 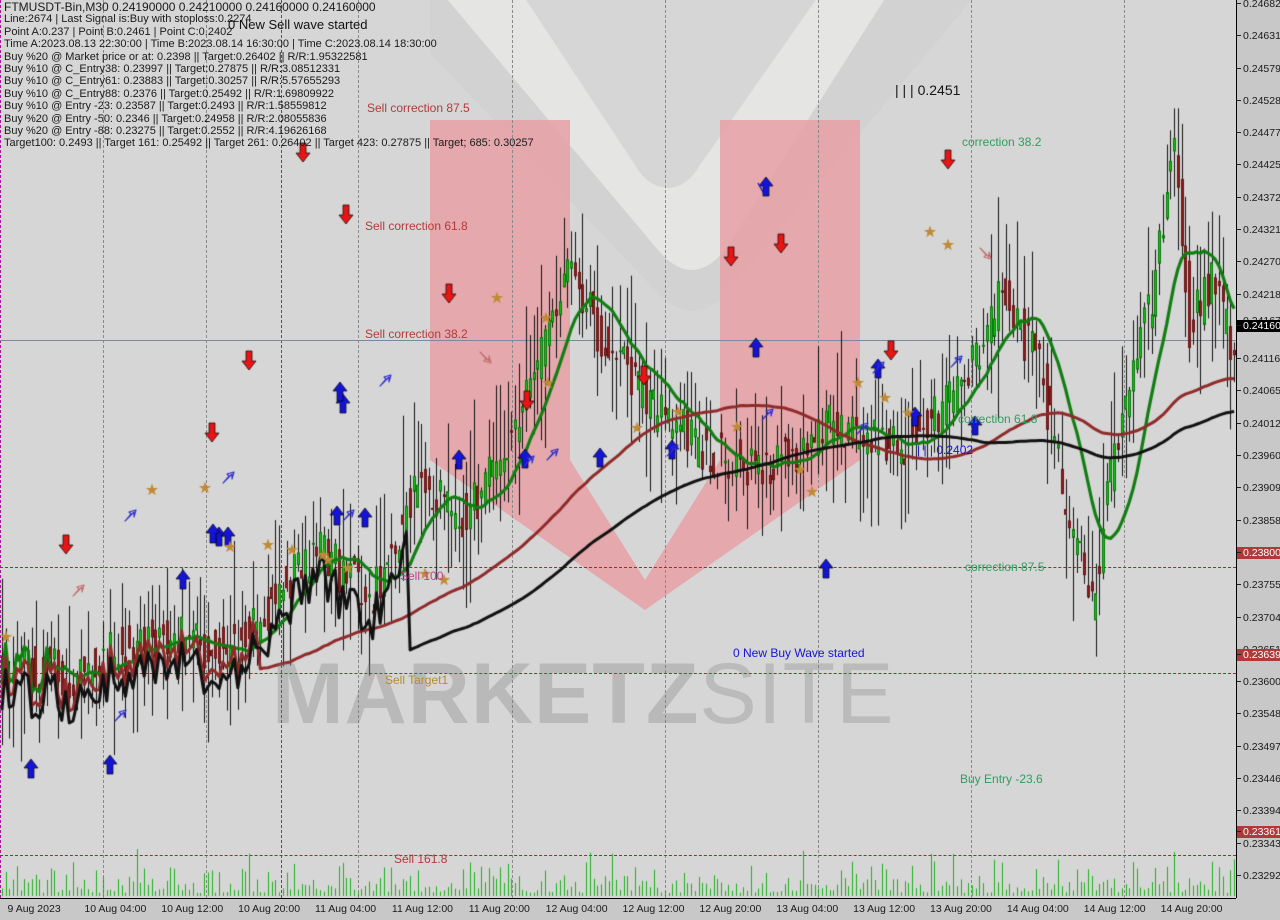 I want to click on price-tick: 0.23497, so click(x=1258, y=747).